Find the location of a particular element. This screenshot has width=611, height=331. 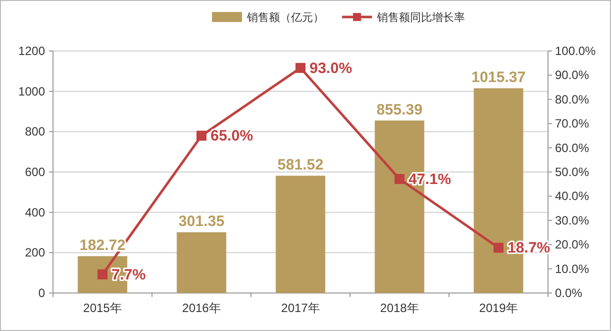

data-label: 855.39 is located at coordinates (399, 109).